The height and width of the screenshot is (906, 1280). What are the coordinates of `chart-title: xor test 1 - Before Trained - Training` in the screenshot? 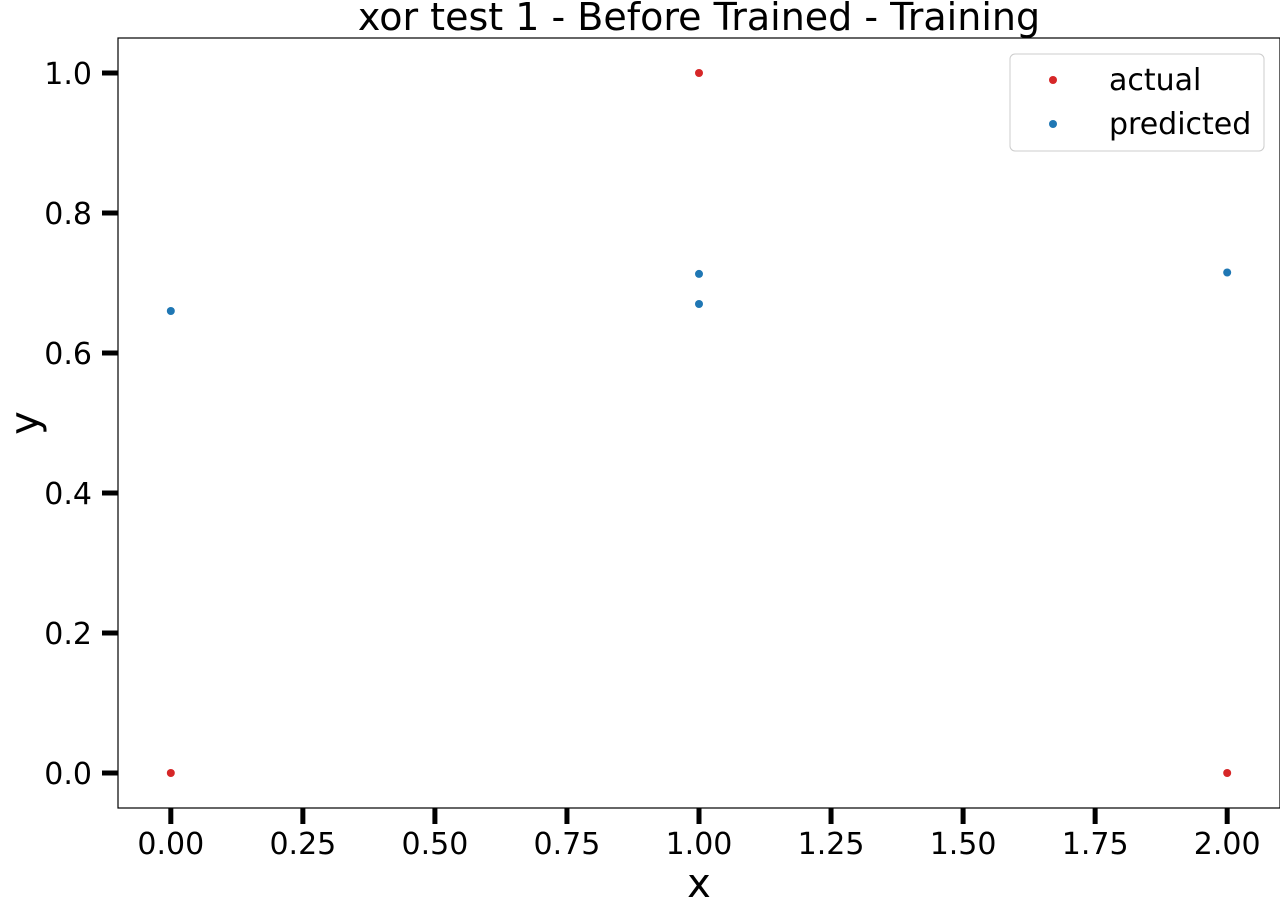 It's located at (699, 19).